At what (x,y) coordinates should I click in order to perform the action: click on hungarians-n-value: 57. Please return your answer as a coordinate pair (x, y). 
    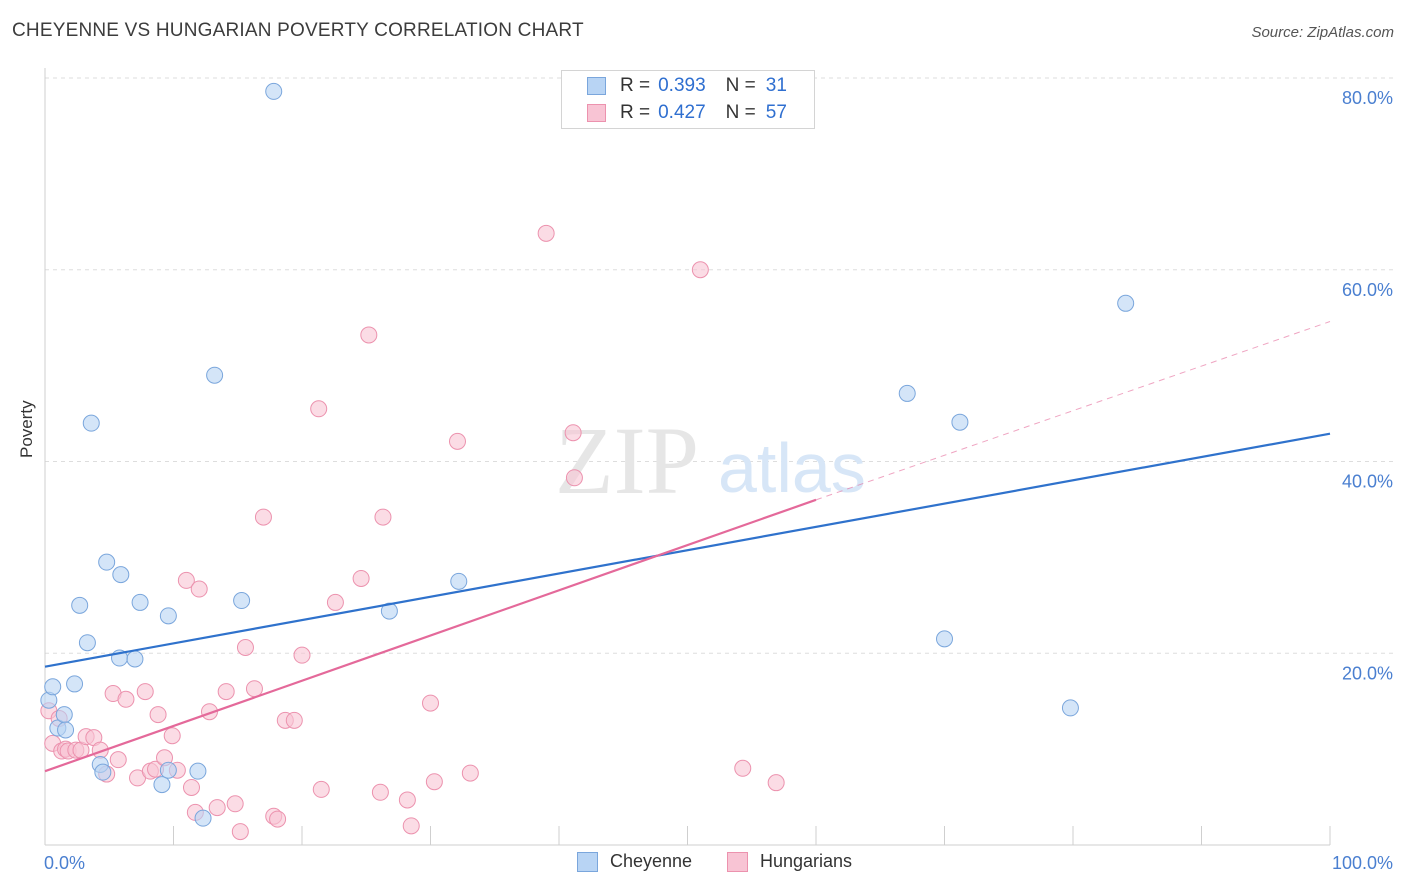
    Looking at the image, I should click on (776, 112).